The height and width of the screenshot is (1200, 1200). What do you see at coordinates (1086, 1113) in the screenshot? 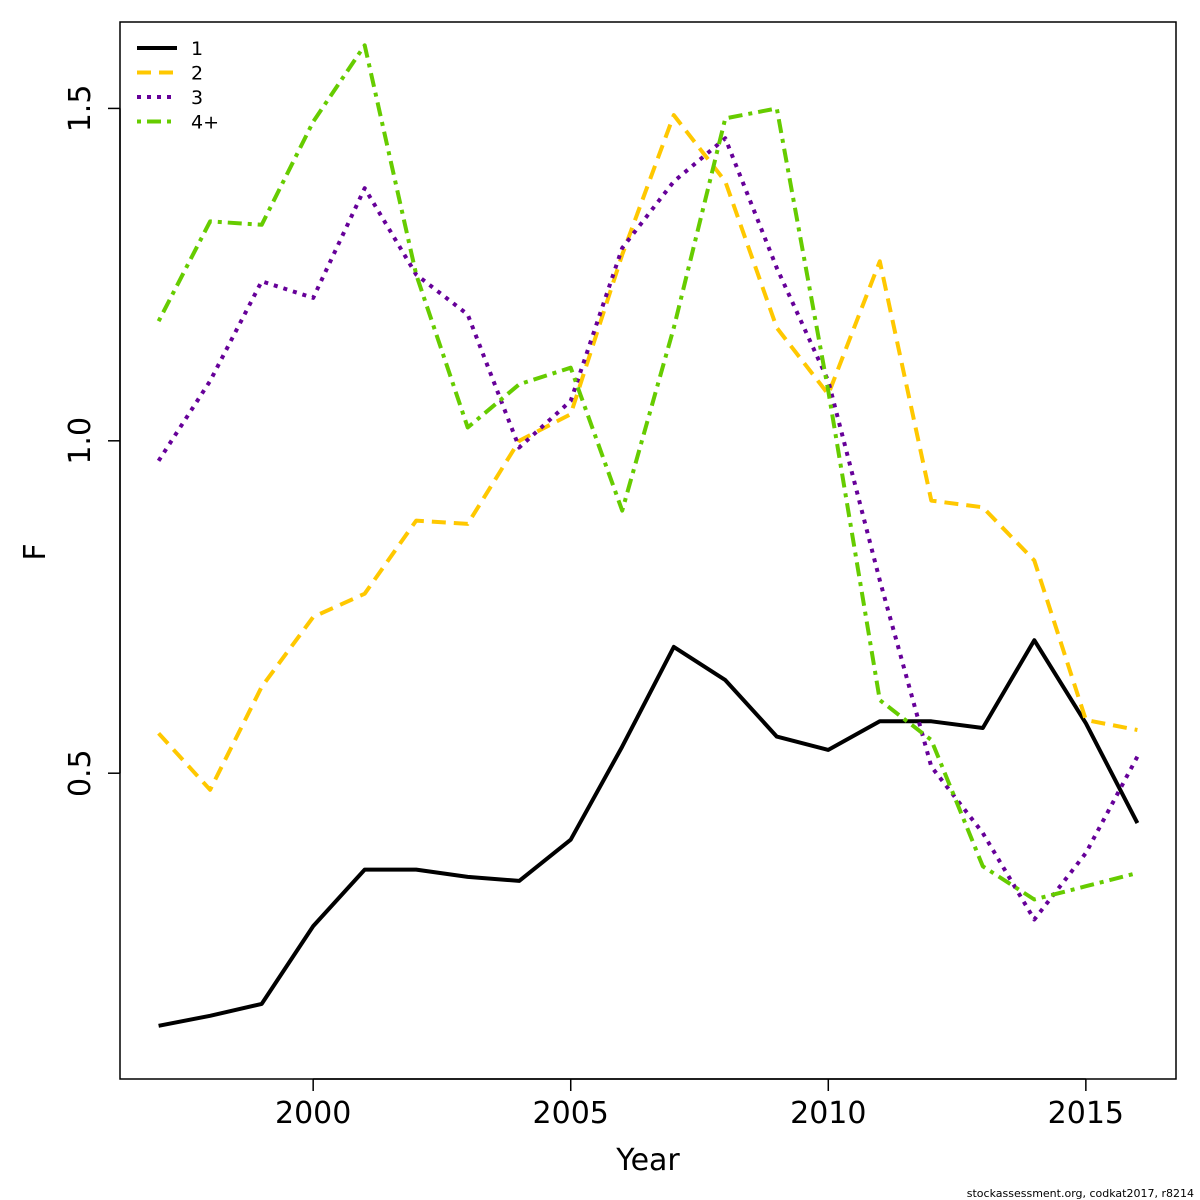
I see `x-tick-label: 2015` at bounding box center [1086, 1113].